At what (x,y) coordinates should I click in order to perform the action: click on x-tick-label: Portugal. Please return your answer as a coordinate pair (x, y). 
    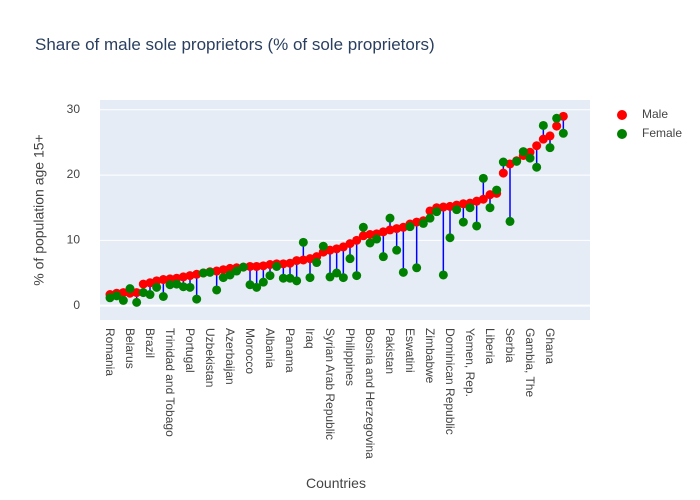
    Looking at the image, I should click on (190, 350).